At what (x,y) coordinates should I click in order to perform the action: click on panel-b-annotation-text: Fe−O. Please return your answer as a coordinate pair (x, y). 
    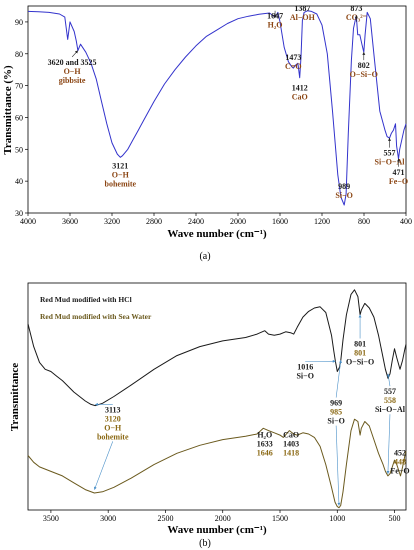
    Looking at the image, I should click on (399, 471).